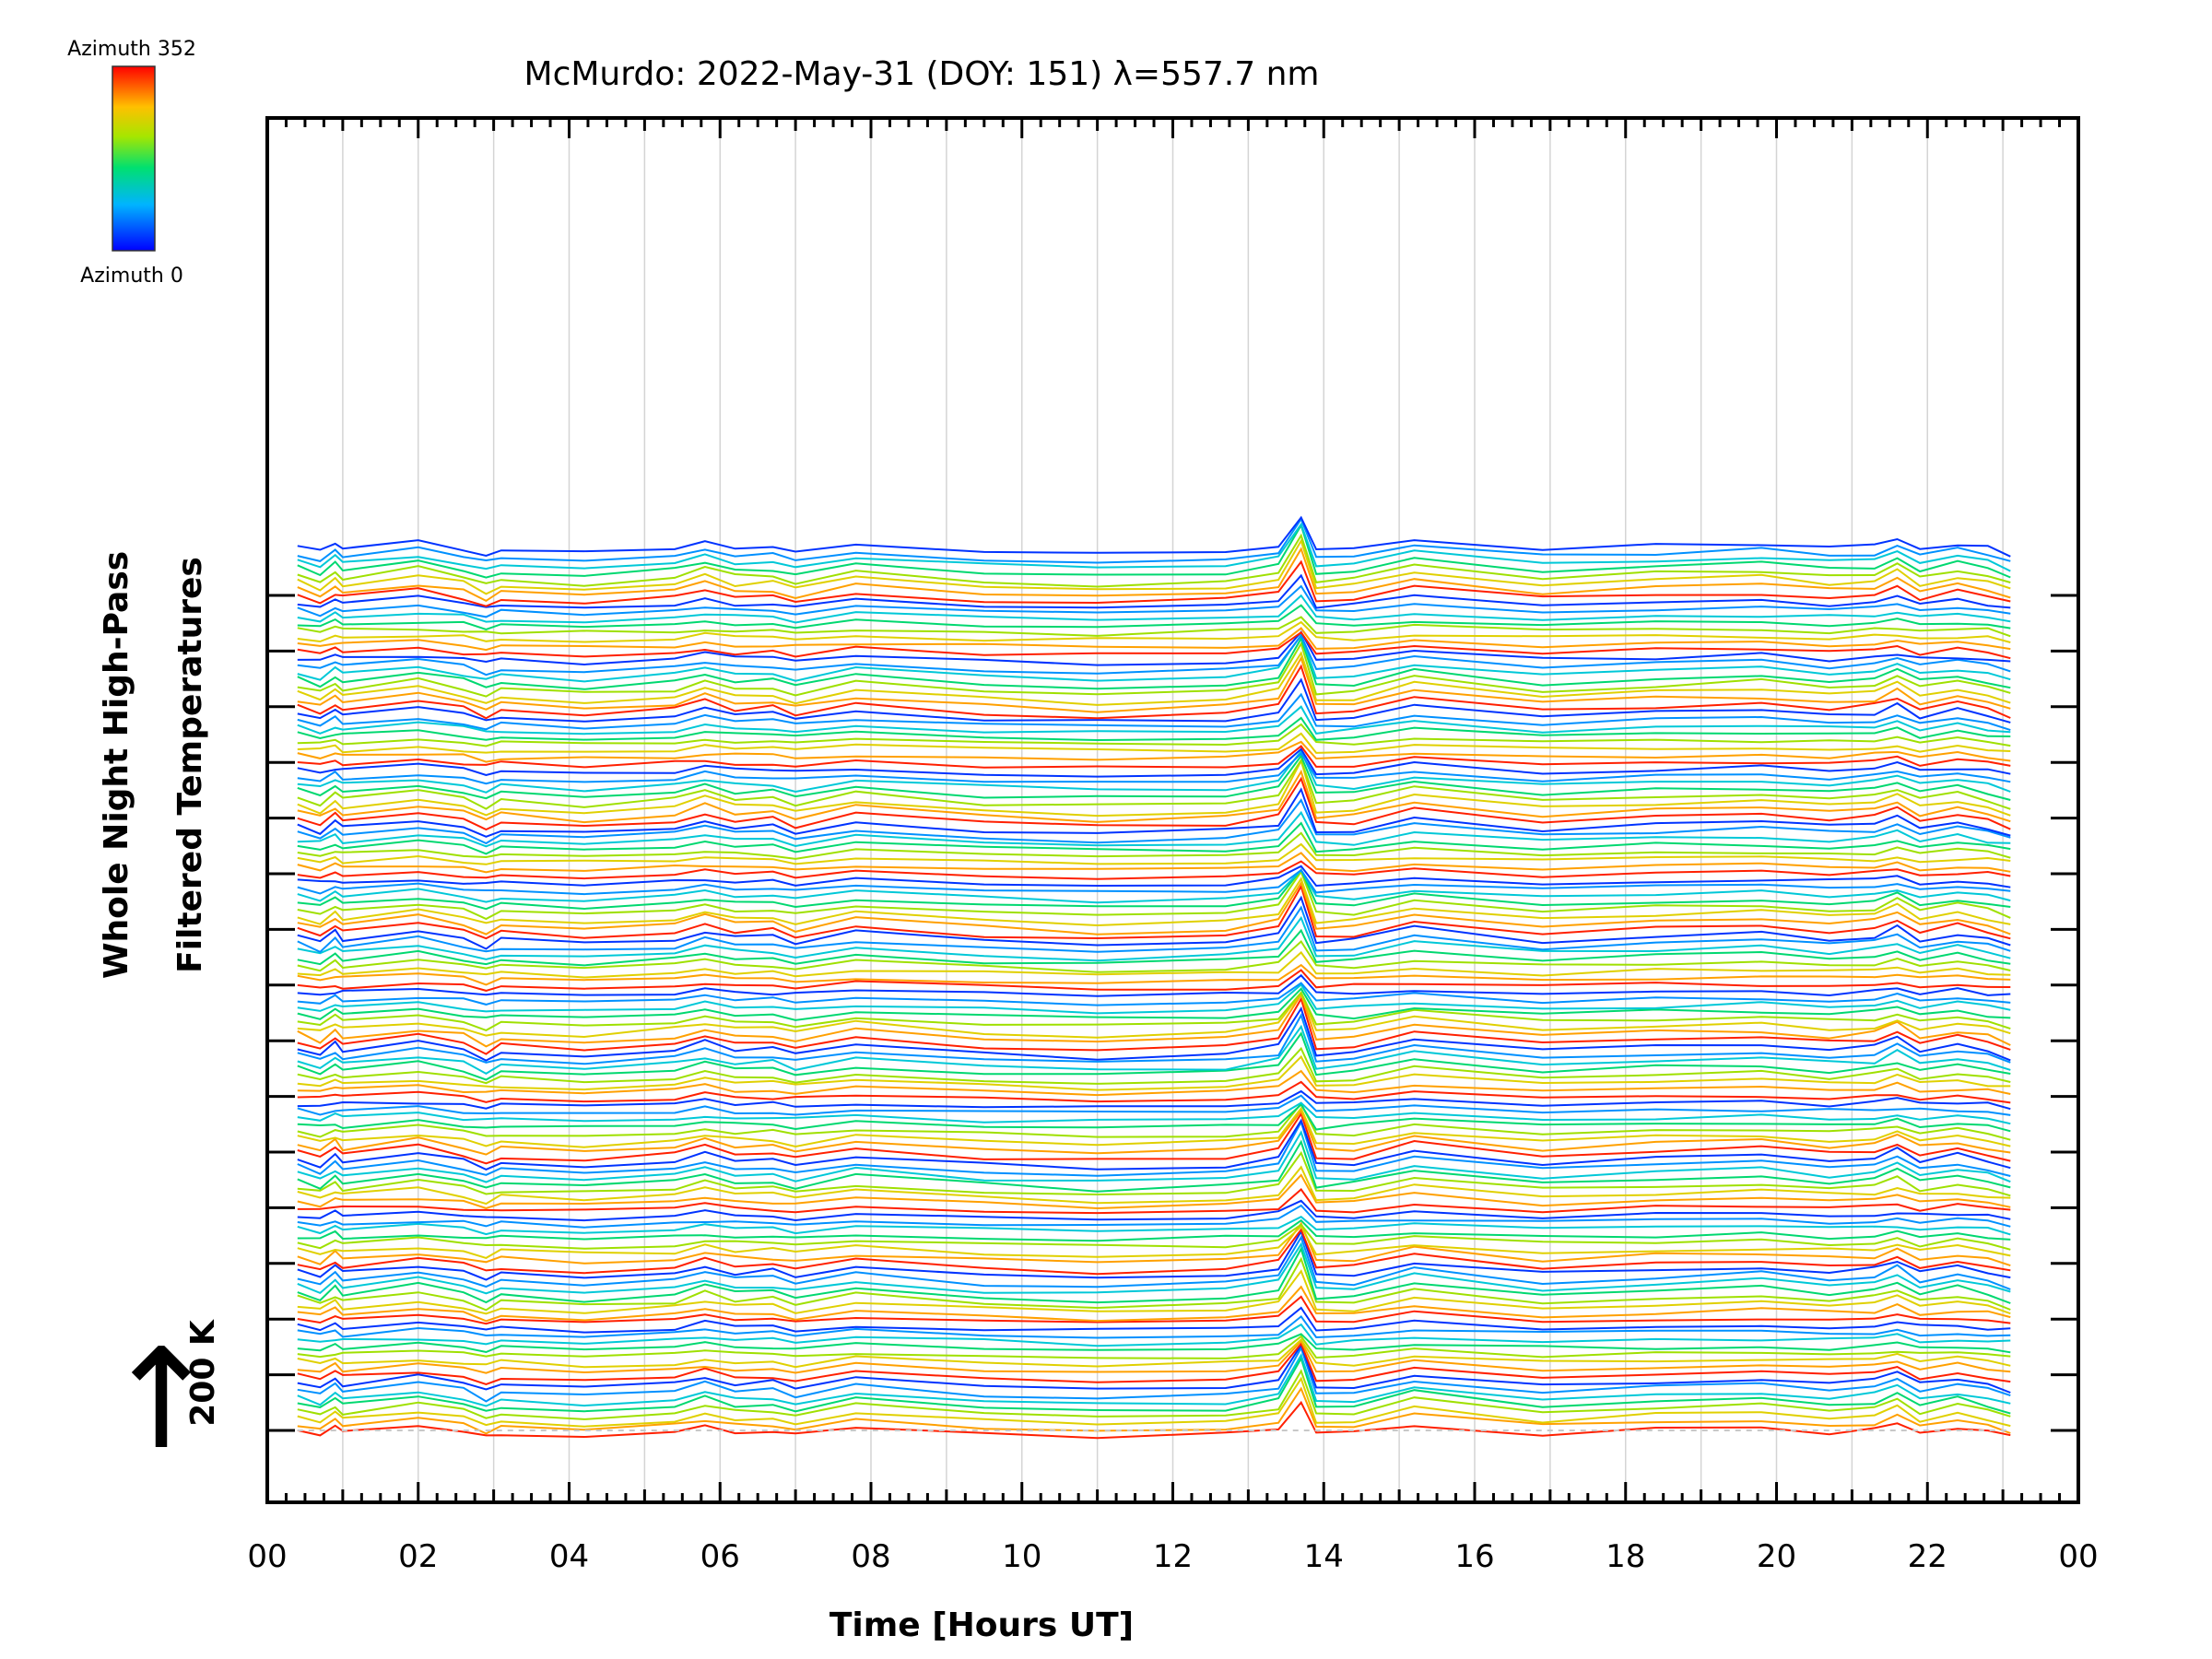 This screenshot has width=2212, height=1659. What do you see at coordinates (720, 1556) in the screenshot?
I see `x-tick-label: 06` at bounding box center [720, 1556].